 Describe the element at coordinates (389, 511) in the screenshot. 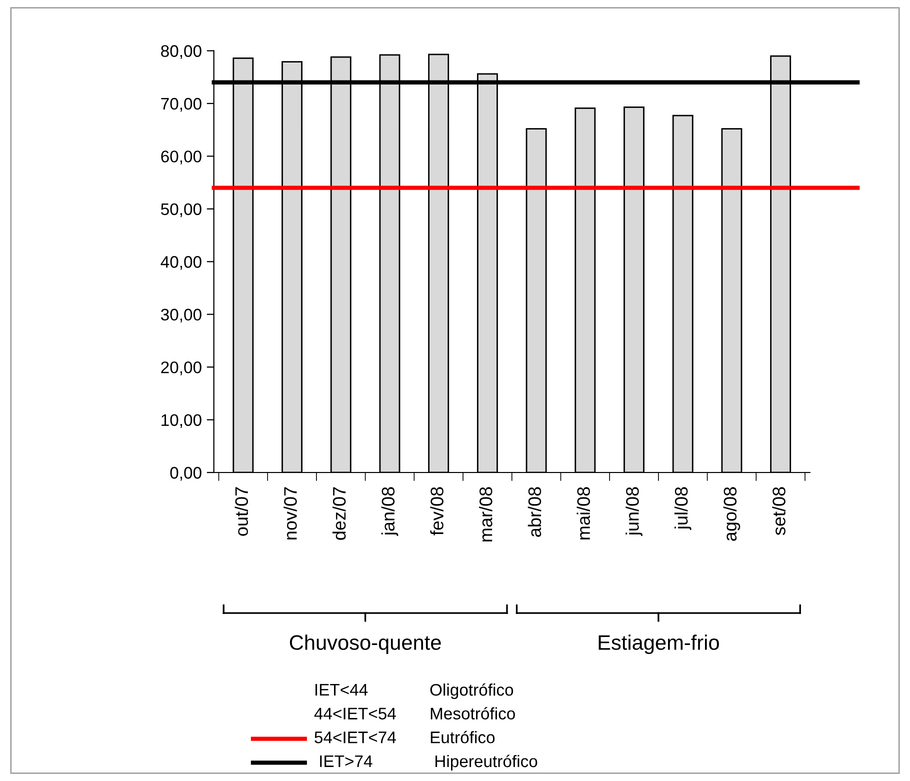

I see `x-tick-label: jan/08` at that location.